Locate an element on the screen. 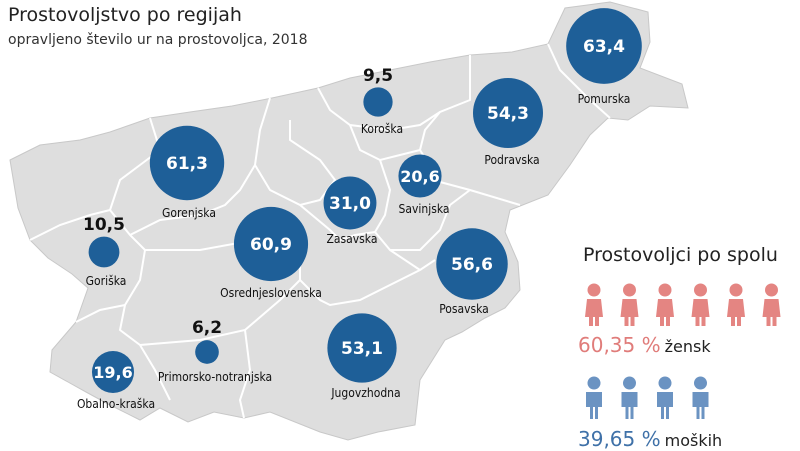  value-label-podravska: 54,3 is located at coordinates (508, 114).